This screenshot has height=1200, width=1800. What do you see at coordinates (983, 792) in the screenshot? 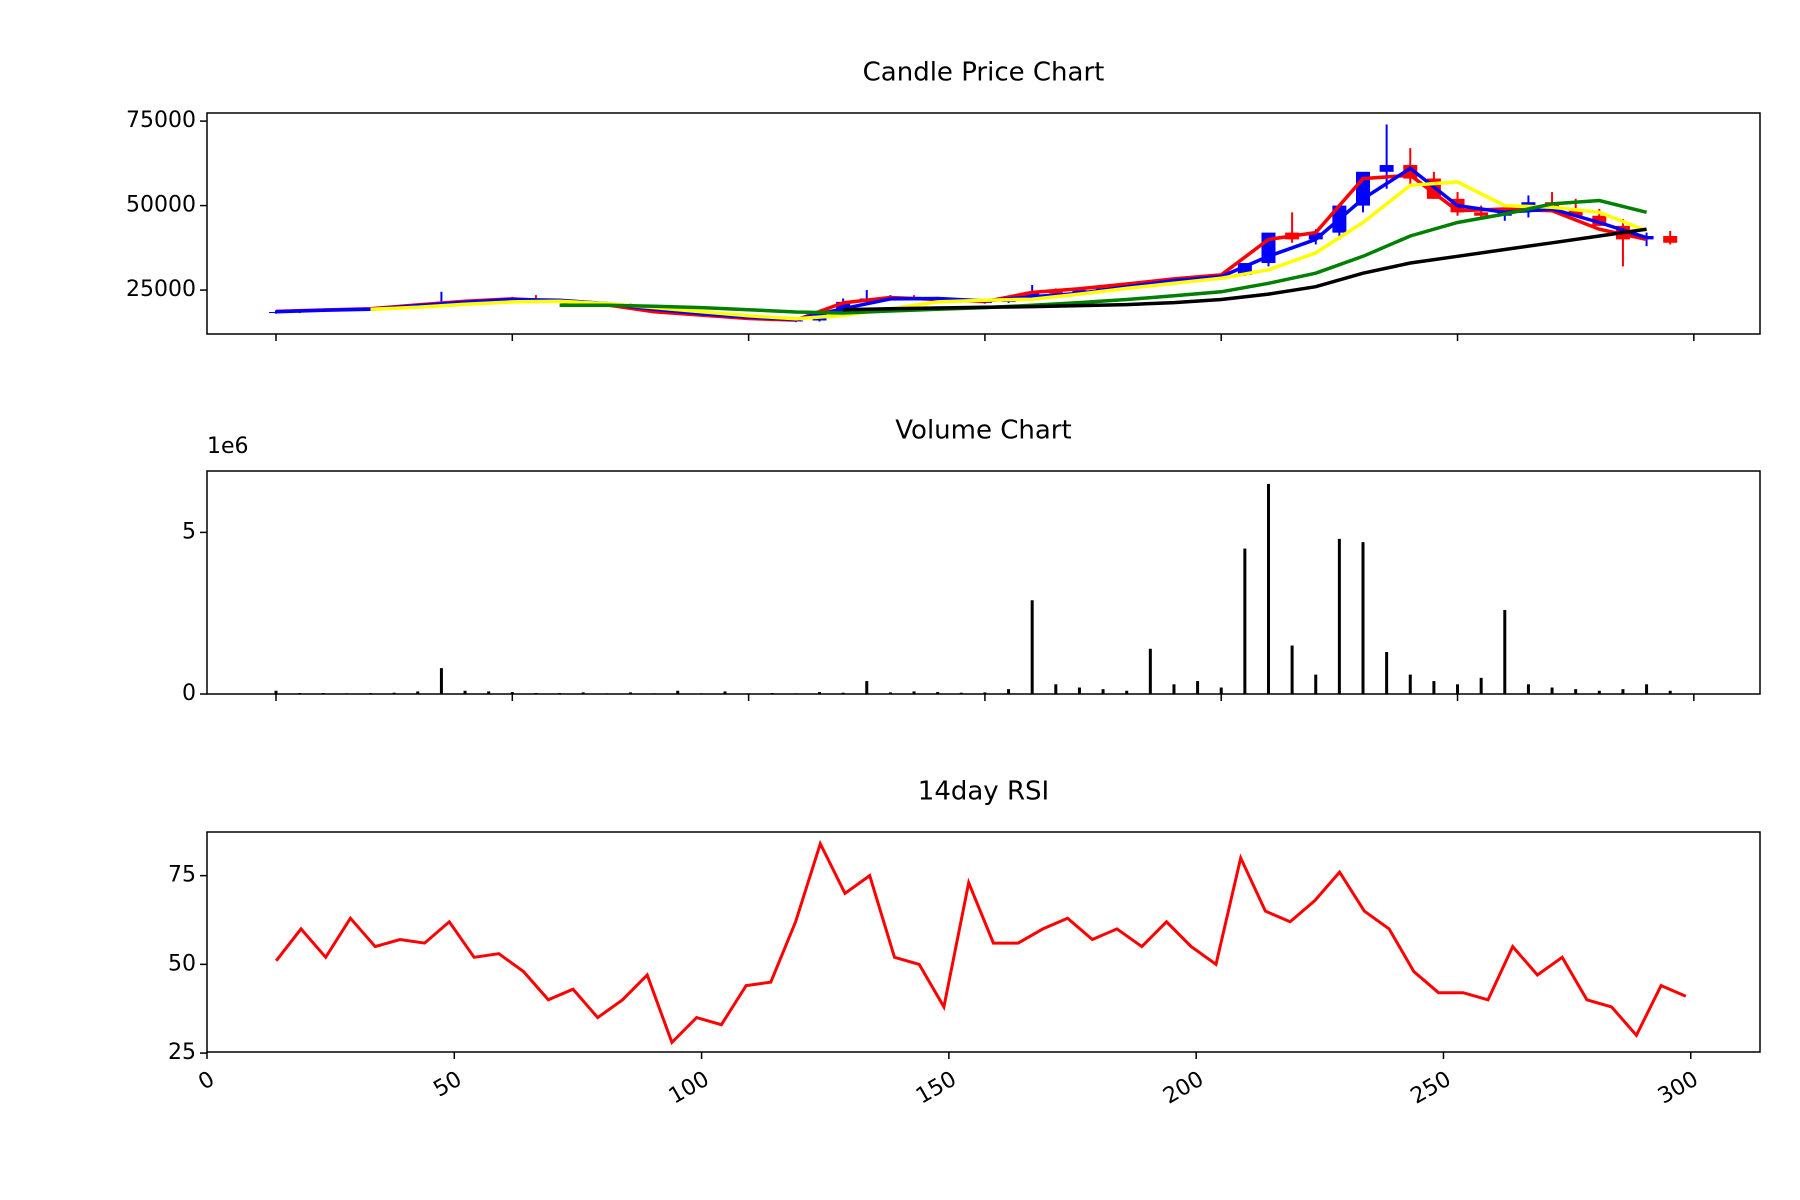
I see `chart-title: 14day RSI` at bounding box center [983, 792].